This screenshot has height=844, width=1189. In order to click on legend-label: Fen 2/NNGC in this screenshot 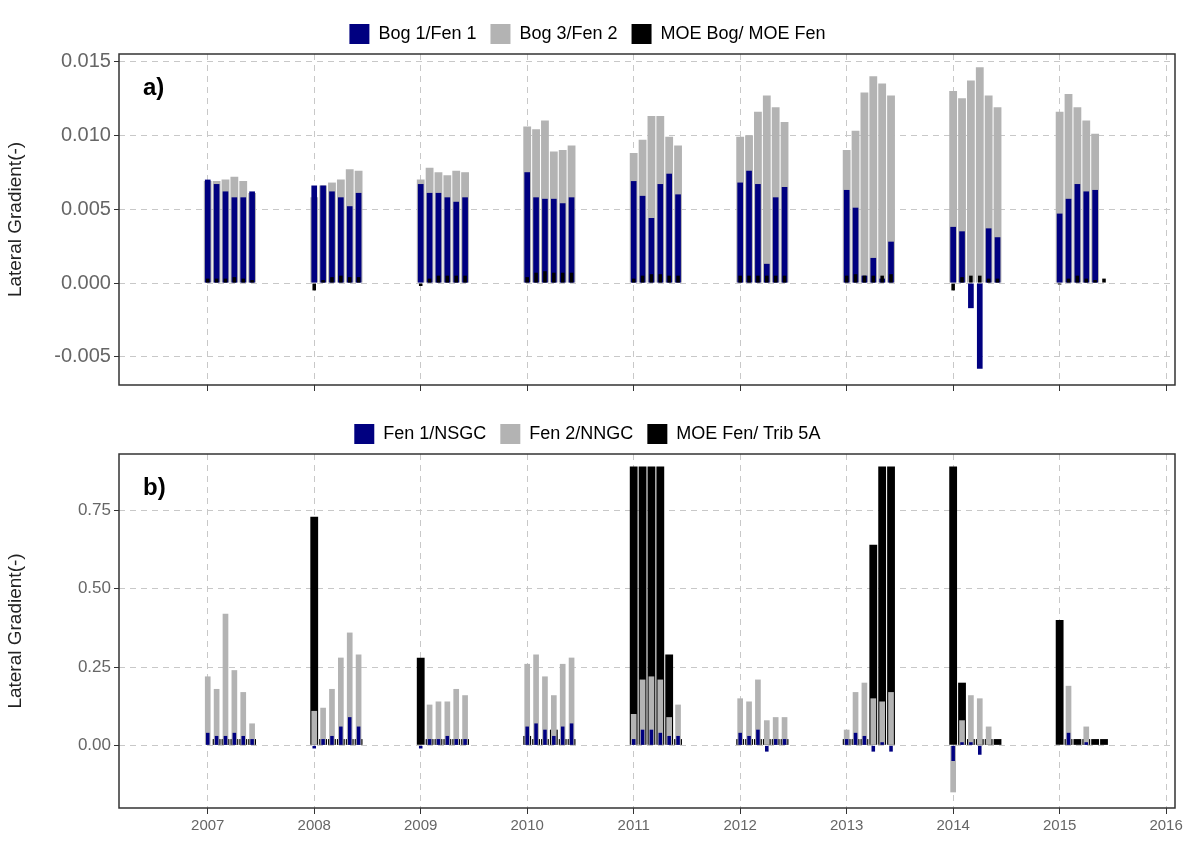, I will do `click(581, 432)`.